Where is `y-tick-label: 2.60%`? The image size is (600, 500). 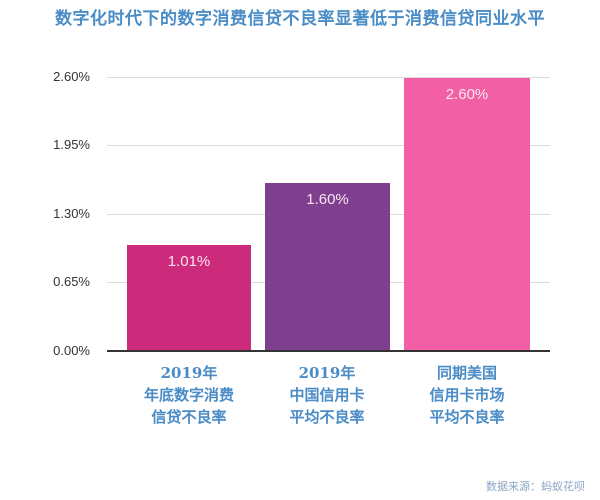
y-tick-label: 2.60% is located at coordinates (71, 76).